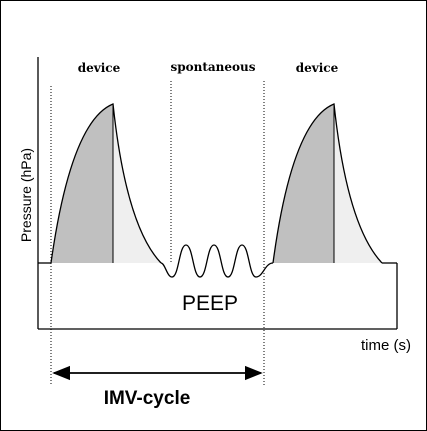  What do you see at coordinates (386, 345) in the screenshot?
I see `x-axis-label: time (s)` at bounding box center [386, 345].